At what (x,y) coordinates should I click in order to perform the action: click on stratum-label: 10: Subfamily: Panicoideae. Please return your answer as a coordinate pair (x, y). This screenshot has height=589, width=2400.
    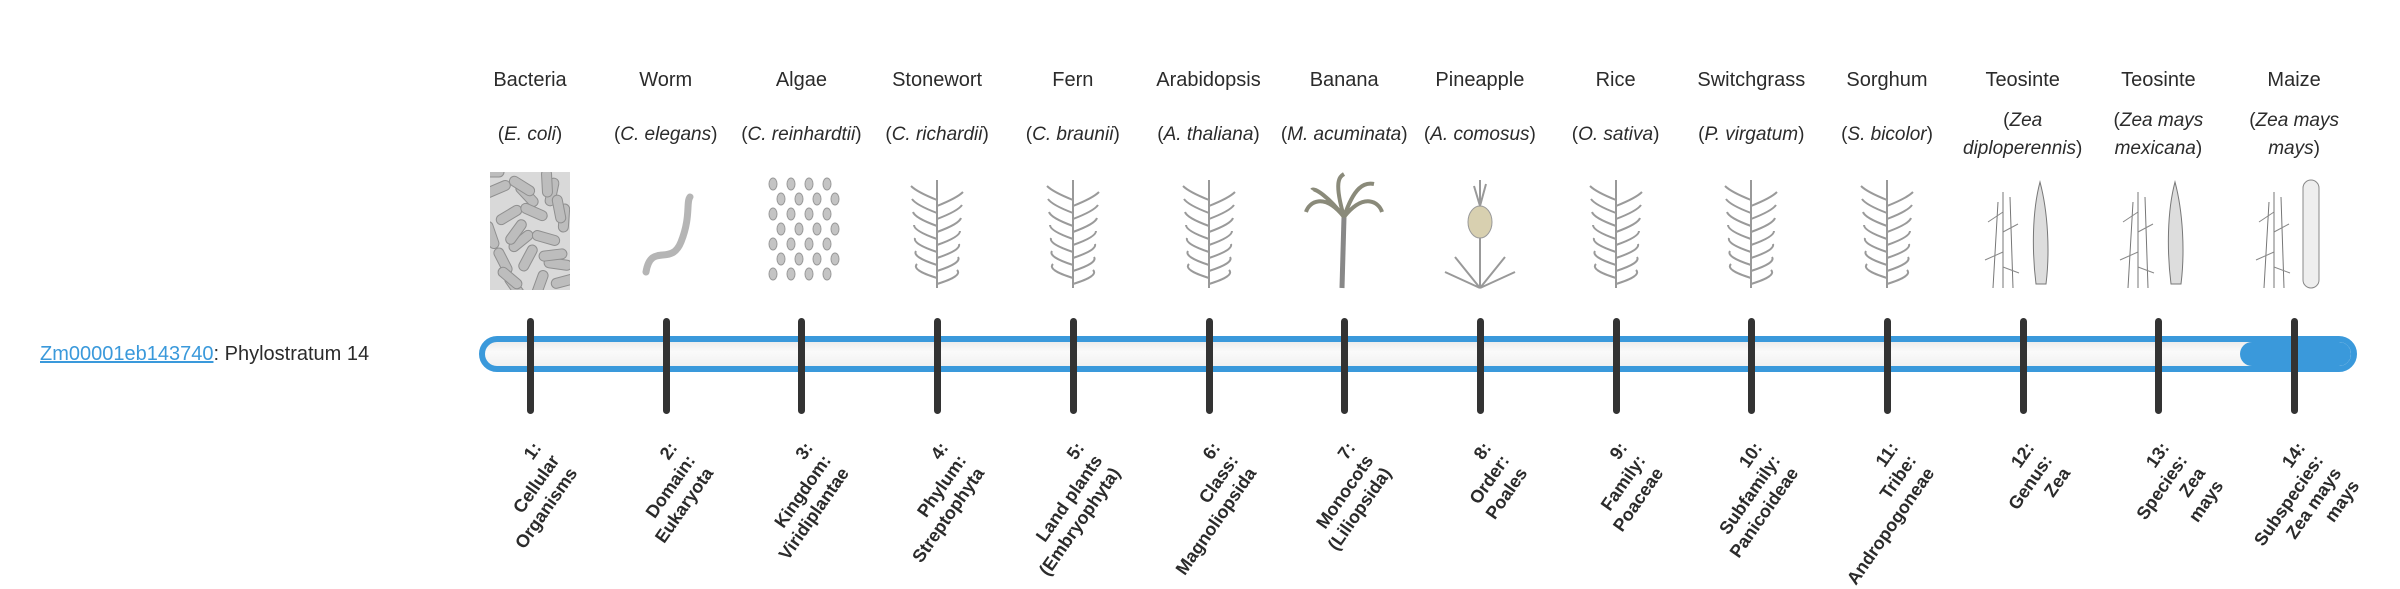
    Looking at the image, I should click on (1746, 500).